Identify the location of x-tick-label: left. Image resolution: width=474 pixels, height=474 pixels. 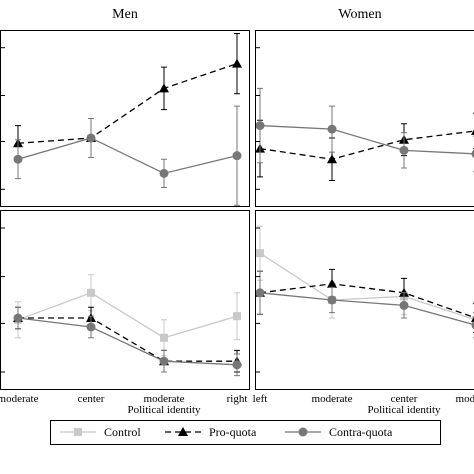
(260, 399).